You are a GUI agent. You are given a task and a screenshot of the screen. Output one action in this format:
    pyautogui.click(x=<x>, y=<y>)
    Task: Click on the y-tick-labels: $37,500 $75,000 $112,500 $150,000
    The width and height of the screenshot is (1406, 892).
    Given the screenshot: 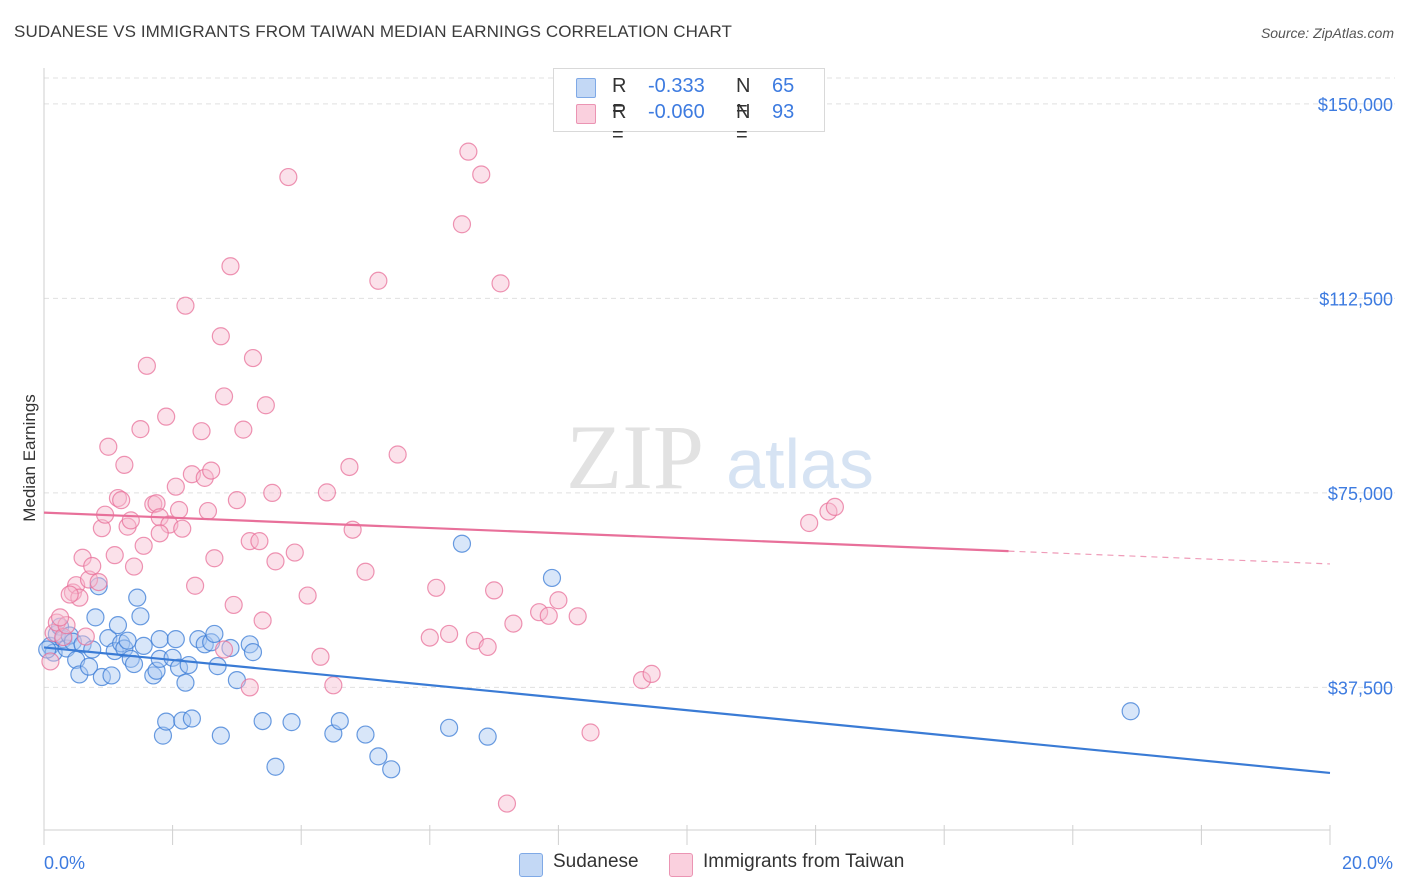 What is the action you would take?
    pyautogui.click(x=1355, y=396)
    